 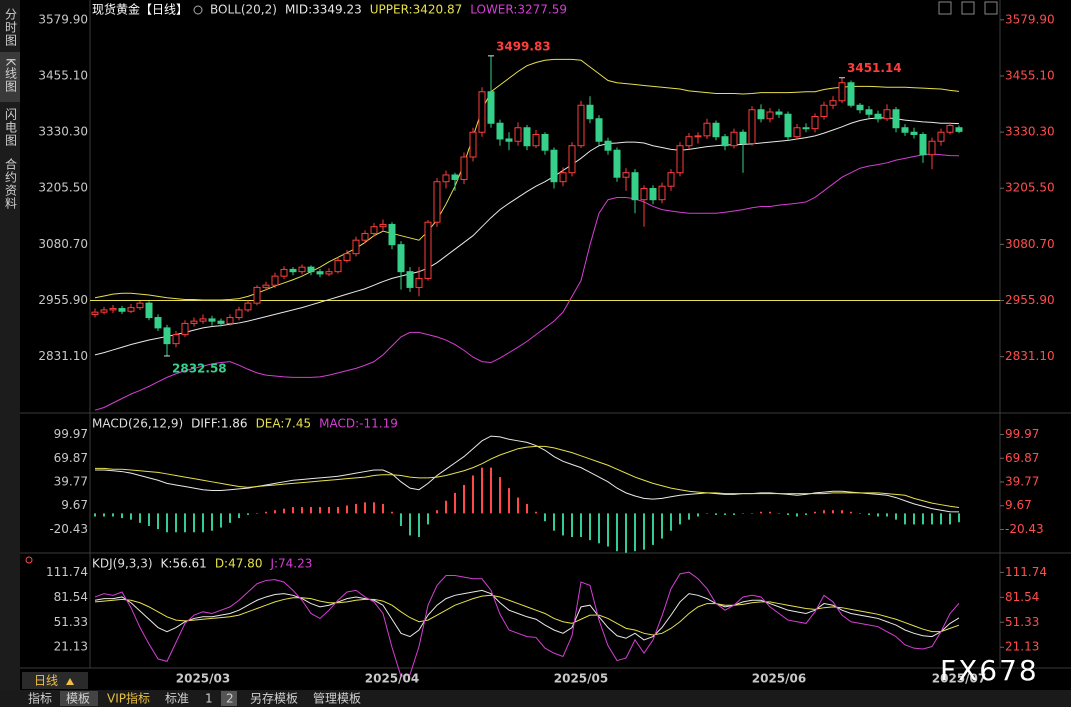 I want to click on y-tick-label-right: 3330.30, so click(x=1030, y=132).